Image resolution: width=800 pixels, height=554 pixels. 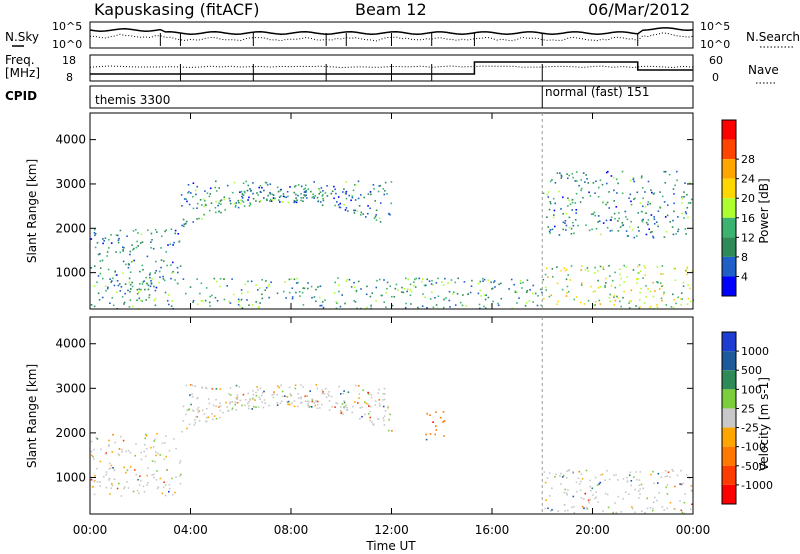 I want to click on colorbar-swatch, so click(x=729, y=188).